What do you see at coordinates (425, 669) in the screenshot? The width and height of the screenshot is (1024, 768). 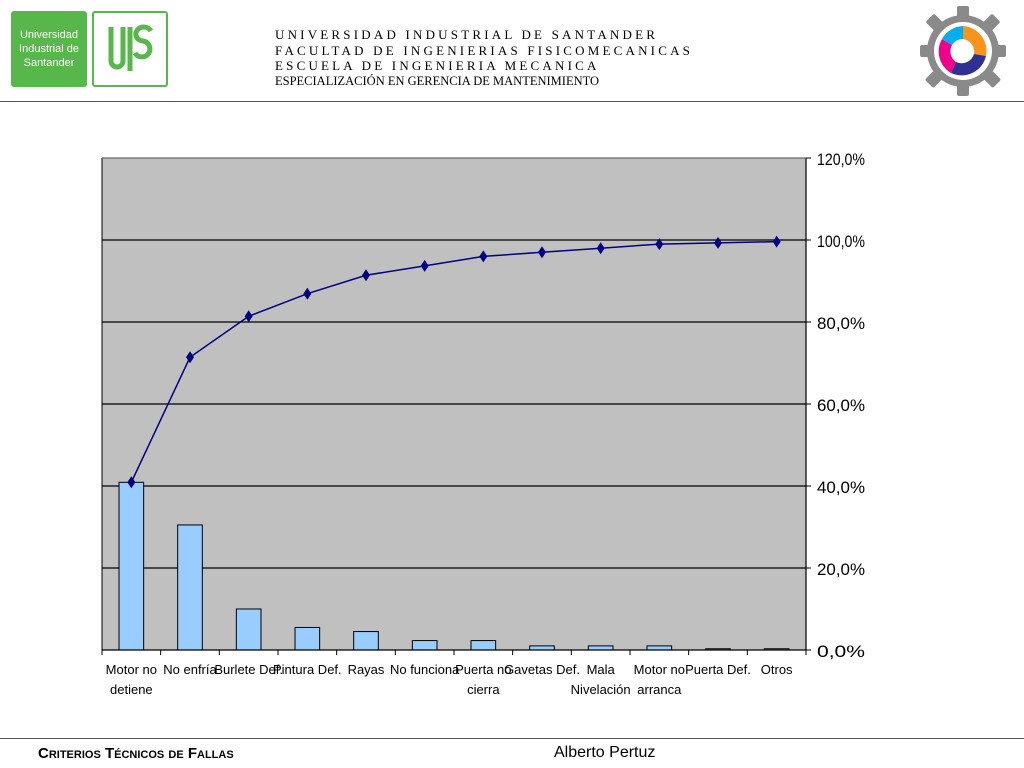 I see `x-tick-label: No funciona` at bounding box center [425, 669].